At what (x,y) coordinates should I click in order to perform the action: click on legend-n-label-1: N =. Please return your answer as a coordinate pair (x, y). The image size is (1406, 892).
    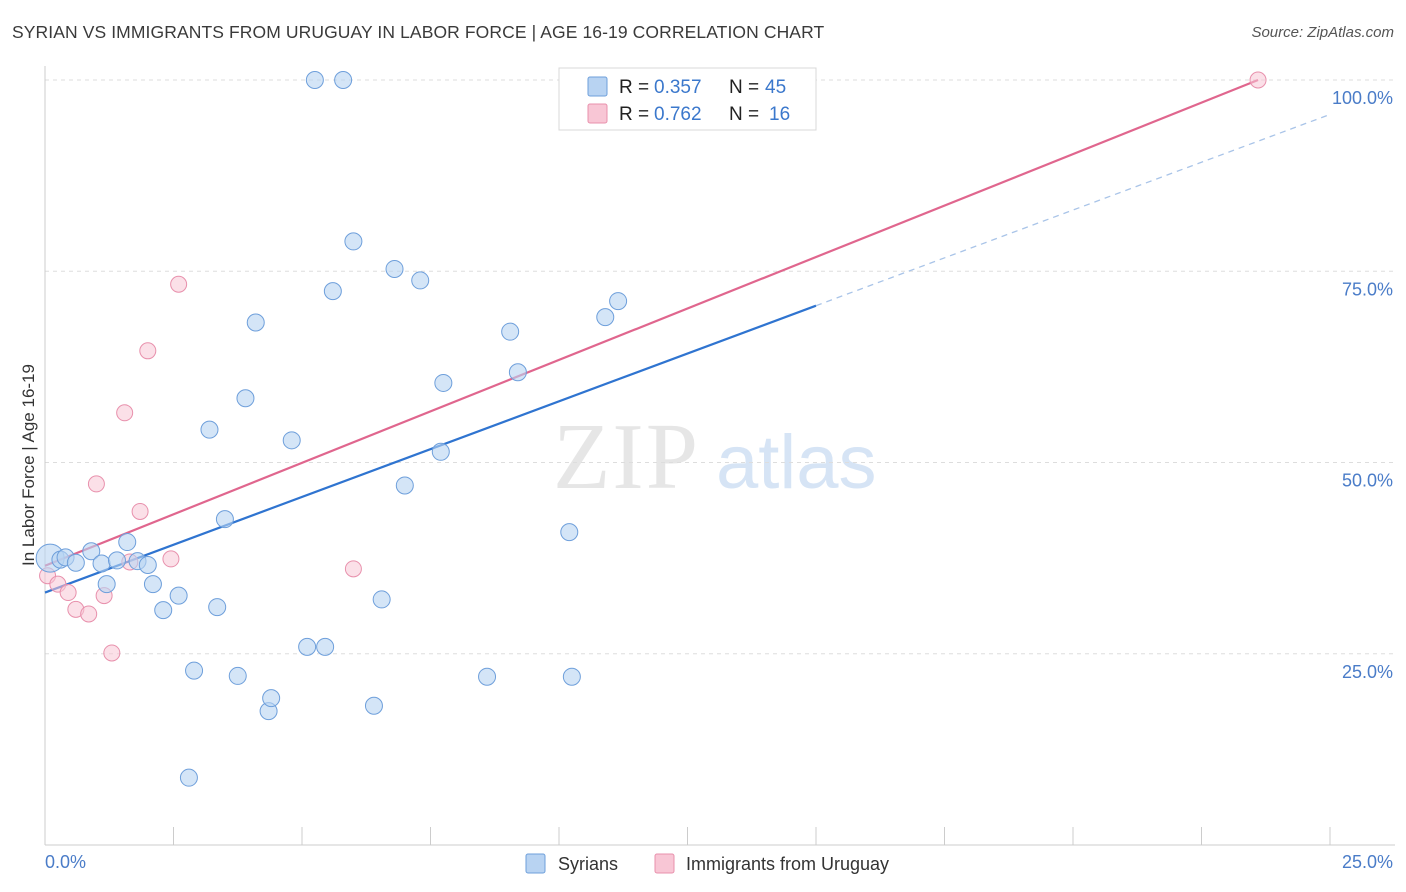
    Looking at the image, I should click on (744, 87).